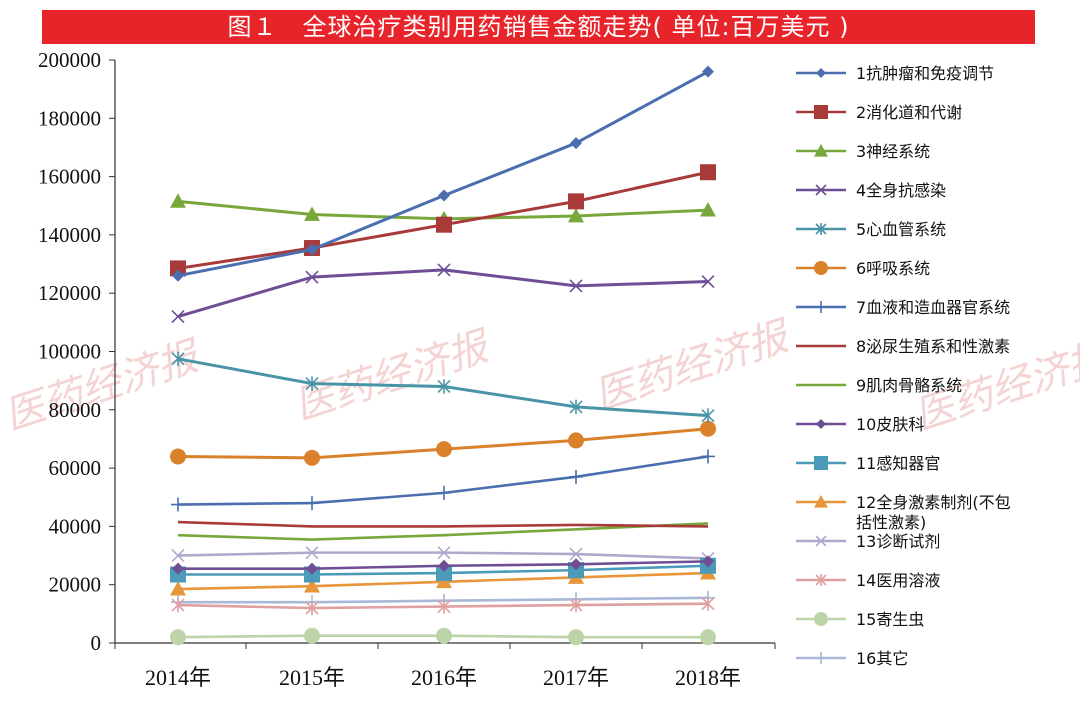 The height and width of the screenshot is (701, 1080). Describe the element at coordinates (901, 190) in the screenshot. I see `legend-label: 4全身抗感染` at that location.